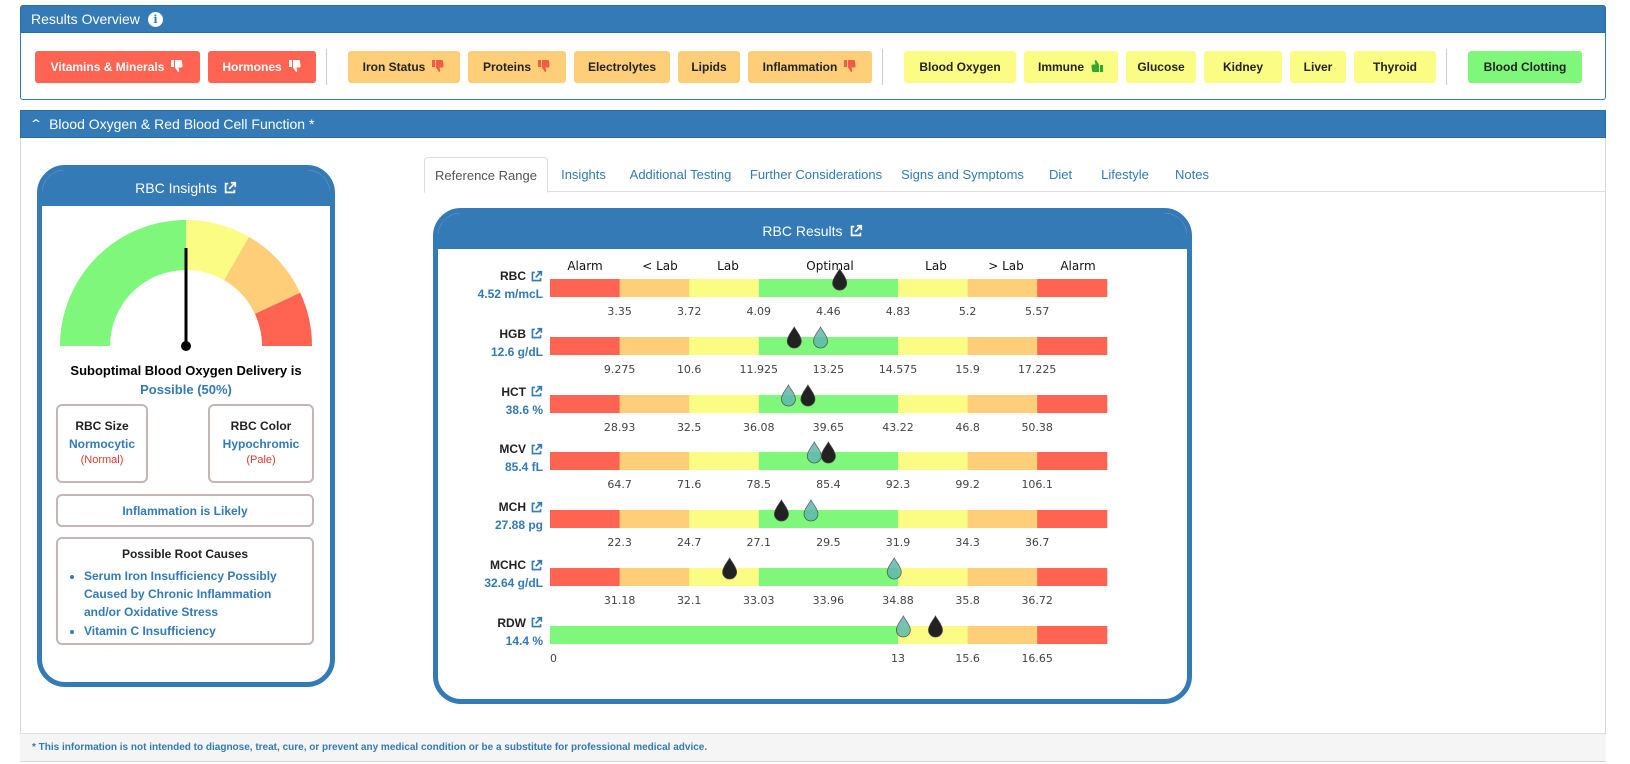  I want to click on zone-label: Alarm, so click(1078, 266).